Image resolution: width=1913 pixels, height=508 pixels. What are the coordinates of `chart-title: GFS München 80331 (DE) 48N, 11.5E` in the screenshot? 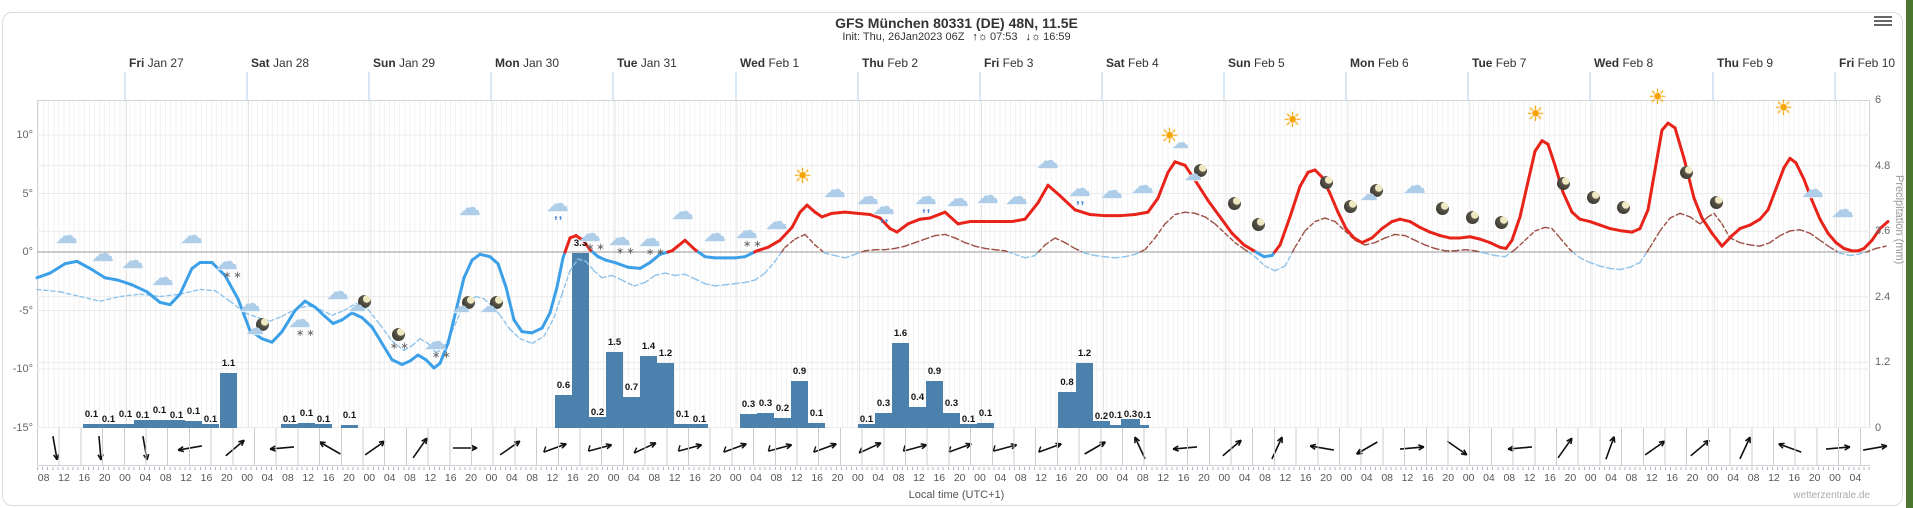 It's located at (956, 23).